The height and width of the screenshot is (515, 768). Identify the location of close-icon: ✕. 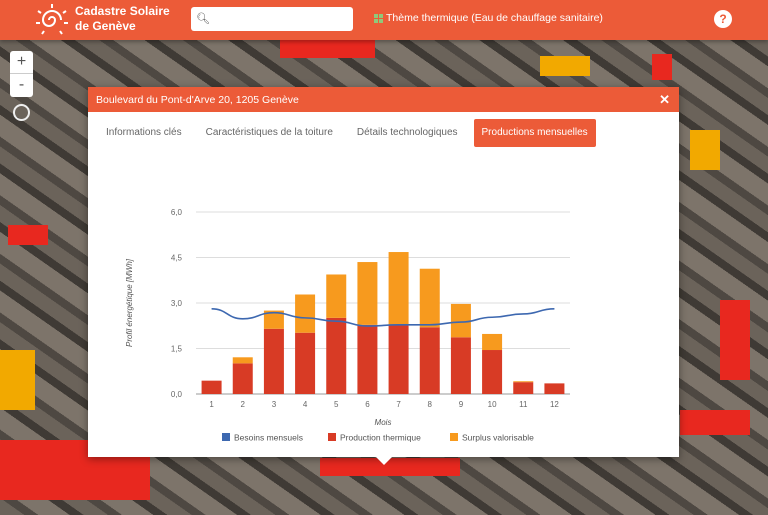
(664, 99).